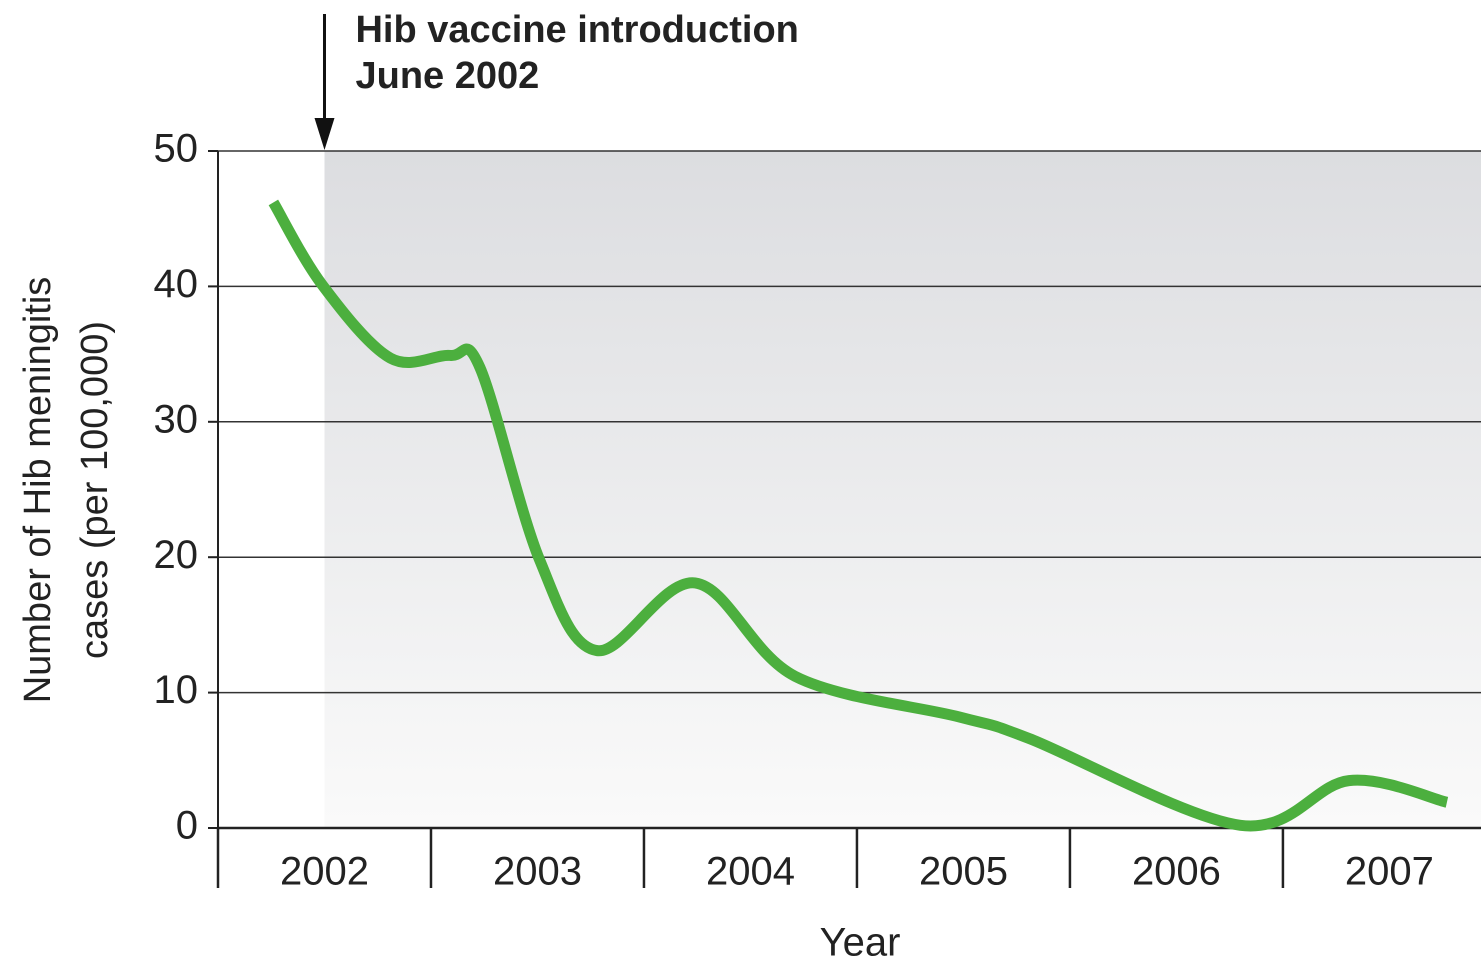 The width and height of the screenshot is (1481, 965). I want to click on y-tick-label: 10, so click(176, 690).